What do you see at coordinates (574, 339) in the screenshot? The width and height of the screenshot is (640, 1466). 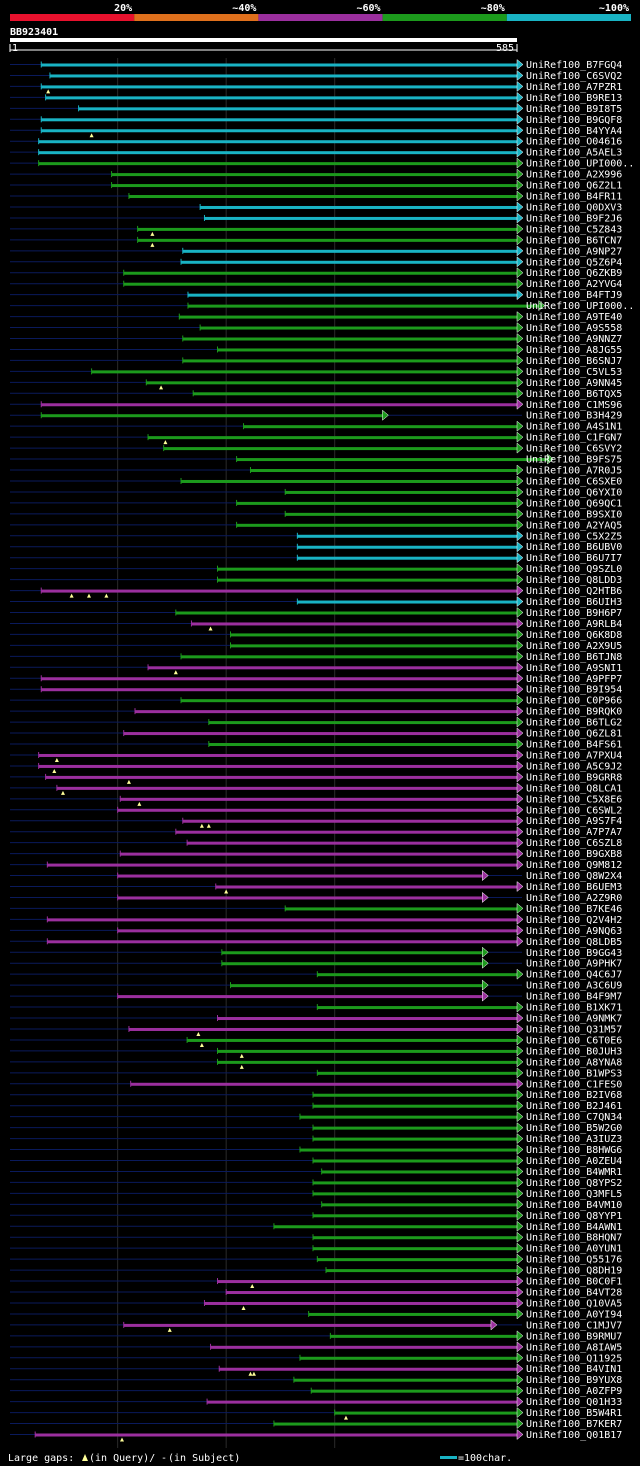 I see `hit-label: UniRef100_A9NNZ7` at bounding box center [574, 339].